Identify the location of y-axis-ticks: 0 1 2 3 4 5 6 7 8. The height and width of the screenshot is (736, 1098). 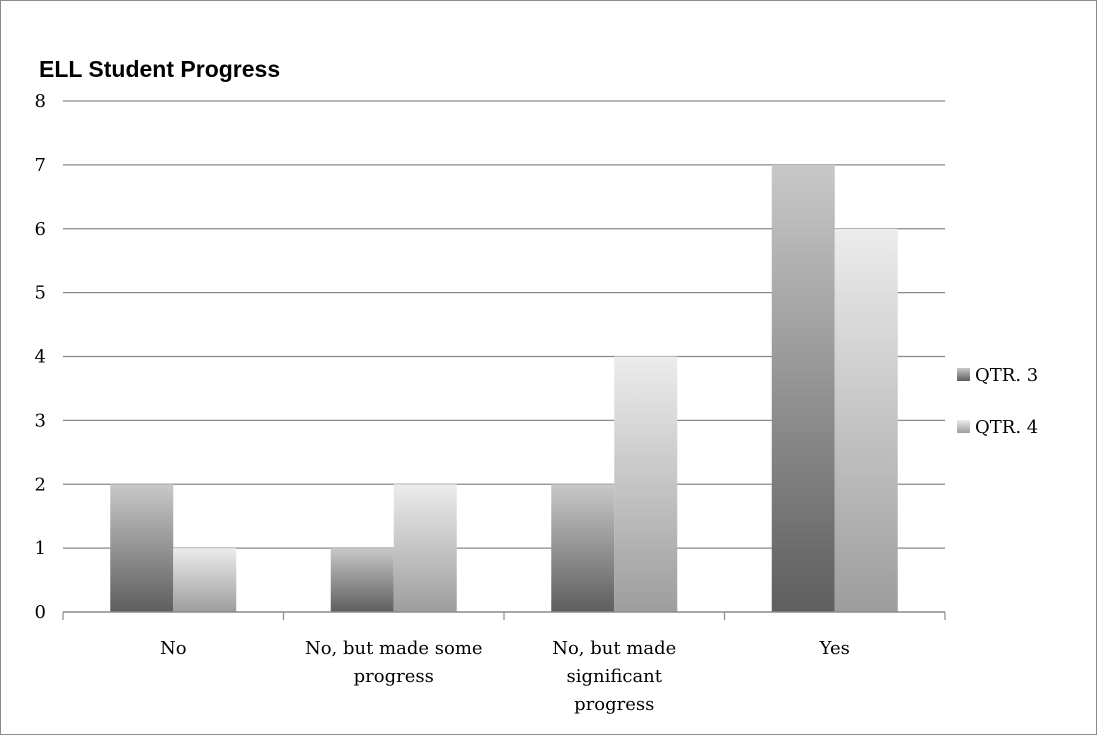
(40, 357).